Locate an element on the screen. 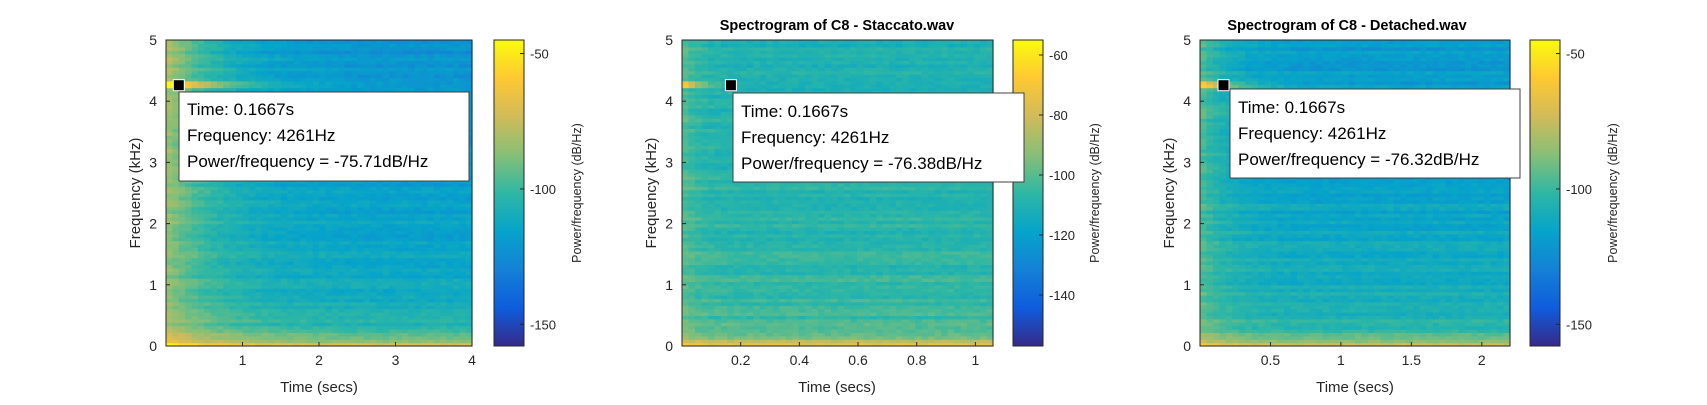  panel-1-datatip-marker is located at coordinates (178, 85).